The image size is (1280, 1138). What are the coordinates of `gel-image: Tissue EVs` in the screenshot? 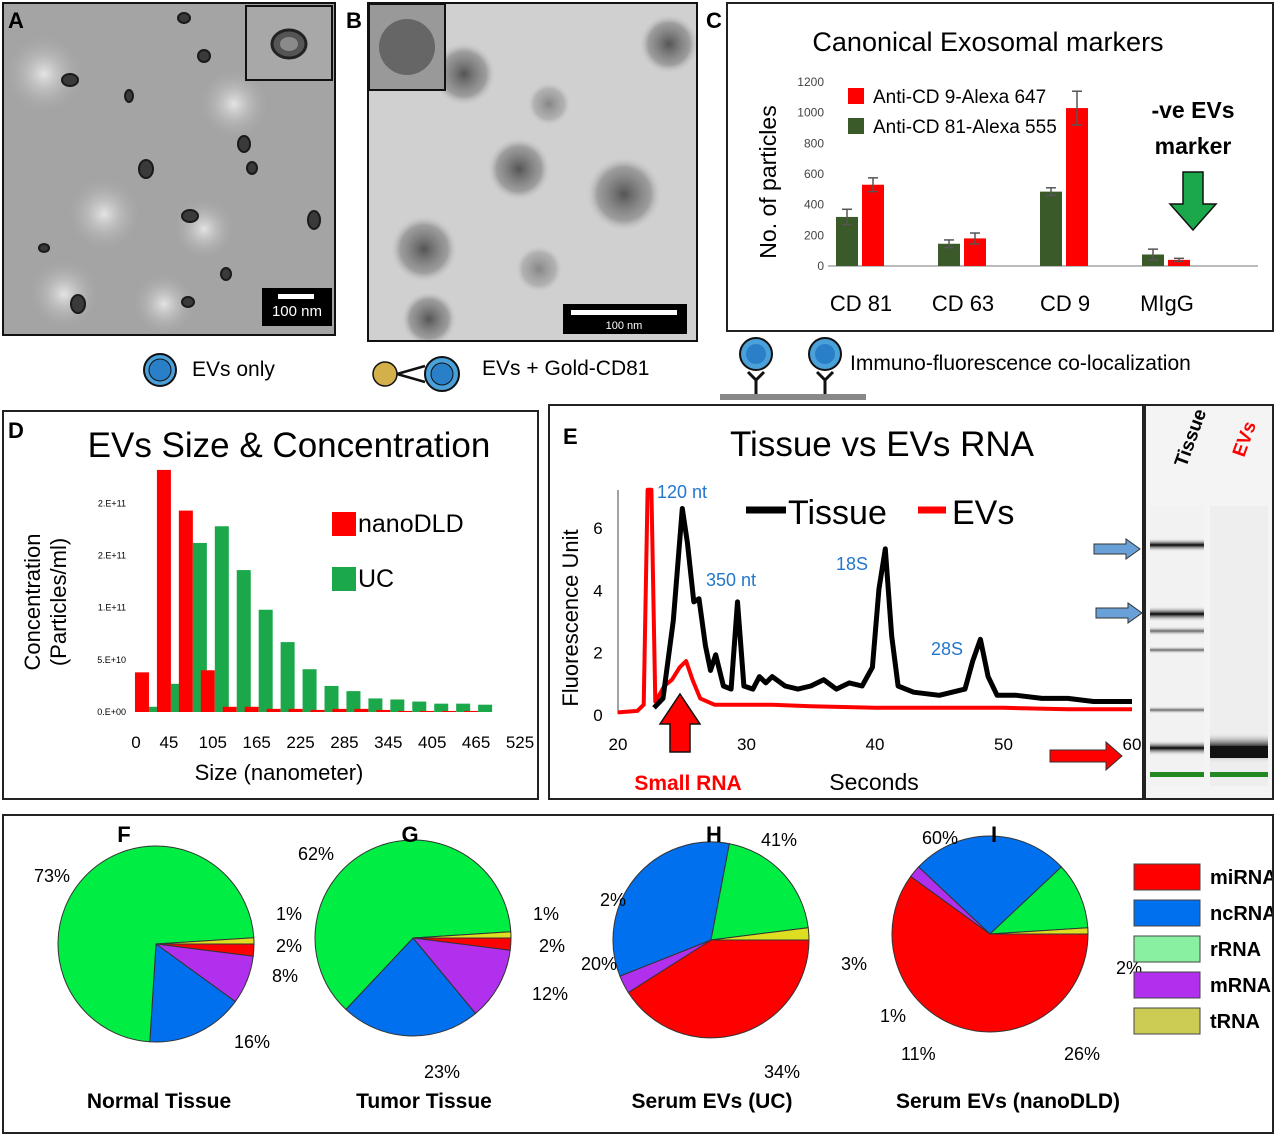 It's located at (1209, 602).